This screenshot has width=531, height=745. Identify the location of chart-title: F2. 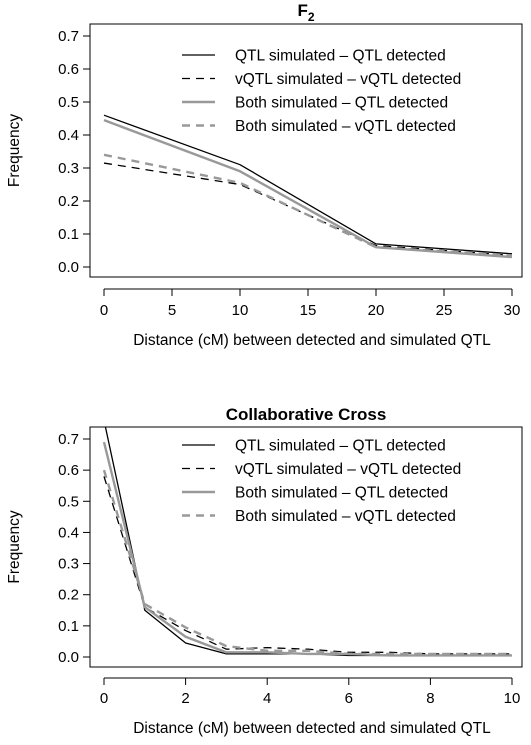
(305, 12).